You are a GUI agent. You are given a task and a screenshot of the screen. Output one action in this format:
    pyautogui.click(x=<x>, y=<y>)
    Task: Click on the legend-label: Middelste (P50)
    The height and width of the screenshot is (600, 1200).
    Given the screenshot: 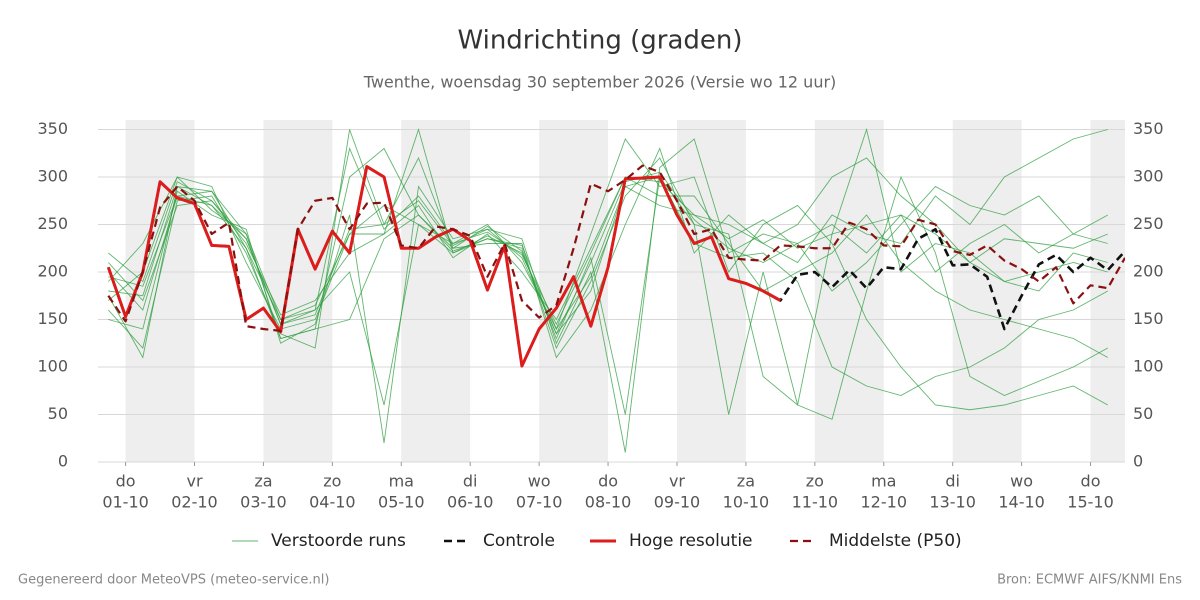 What is the action you would take?
    pyautogui.click(x=895, y=541)
    